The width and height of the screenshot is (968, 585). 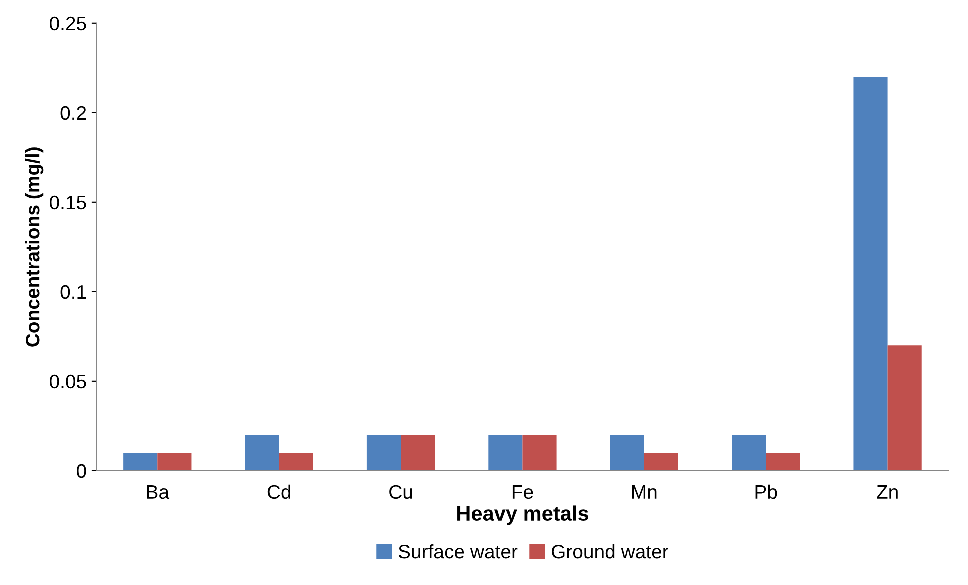 I want to click on x-tick-label: Zn, so click(x=887, y=492).